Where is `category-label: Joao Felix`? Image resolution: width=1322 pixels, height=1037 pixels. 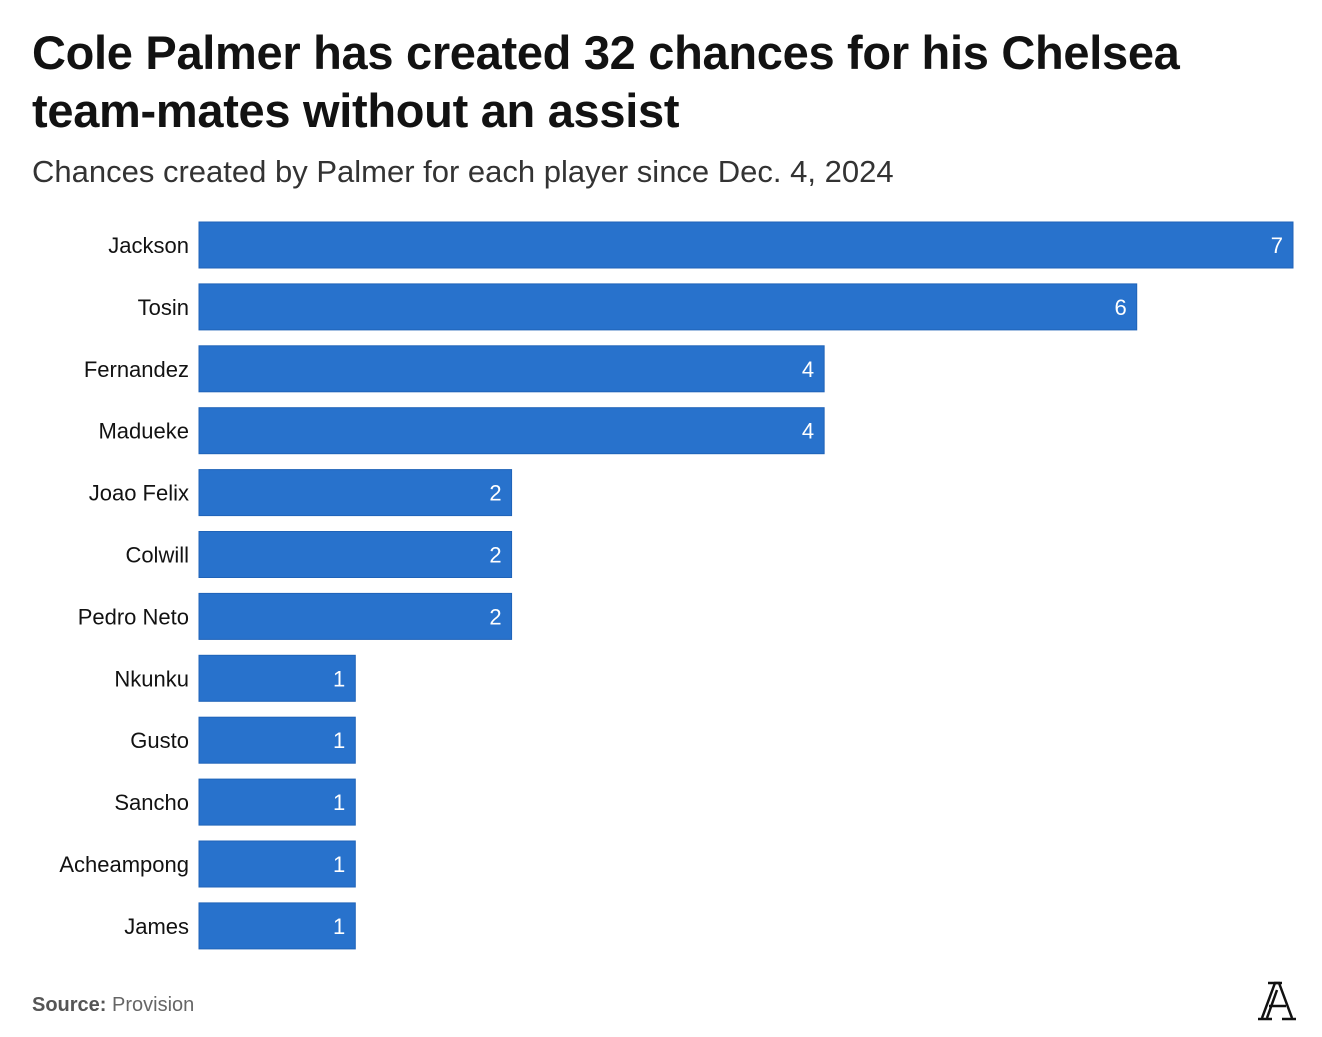 category-label: Joao Felix is located at coordinates (139, 493).